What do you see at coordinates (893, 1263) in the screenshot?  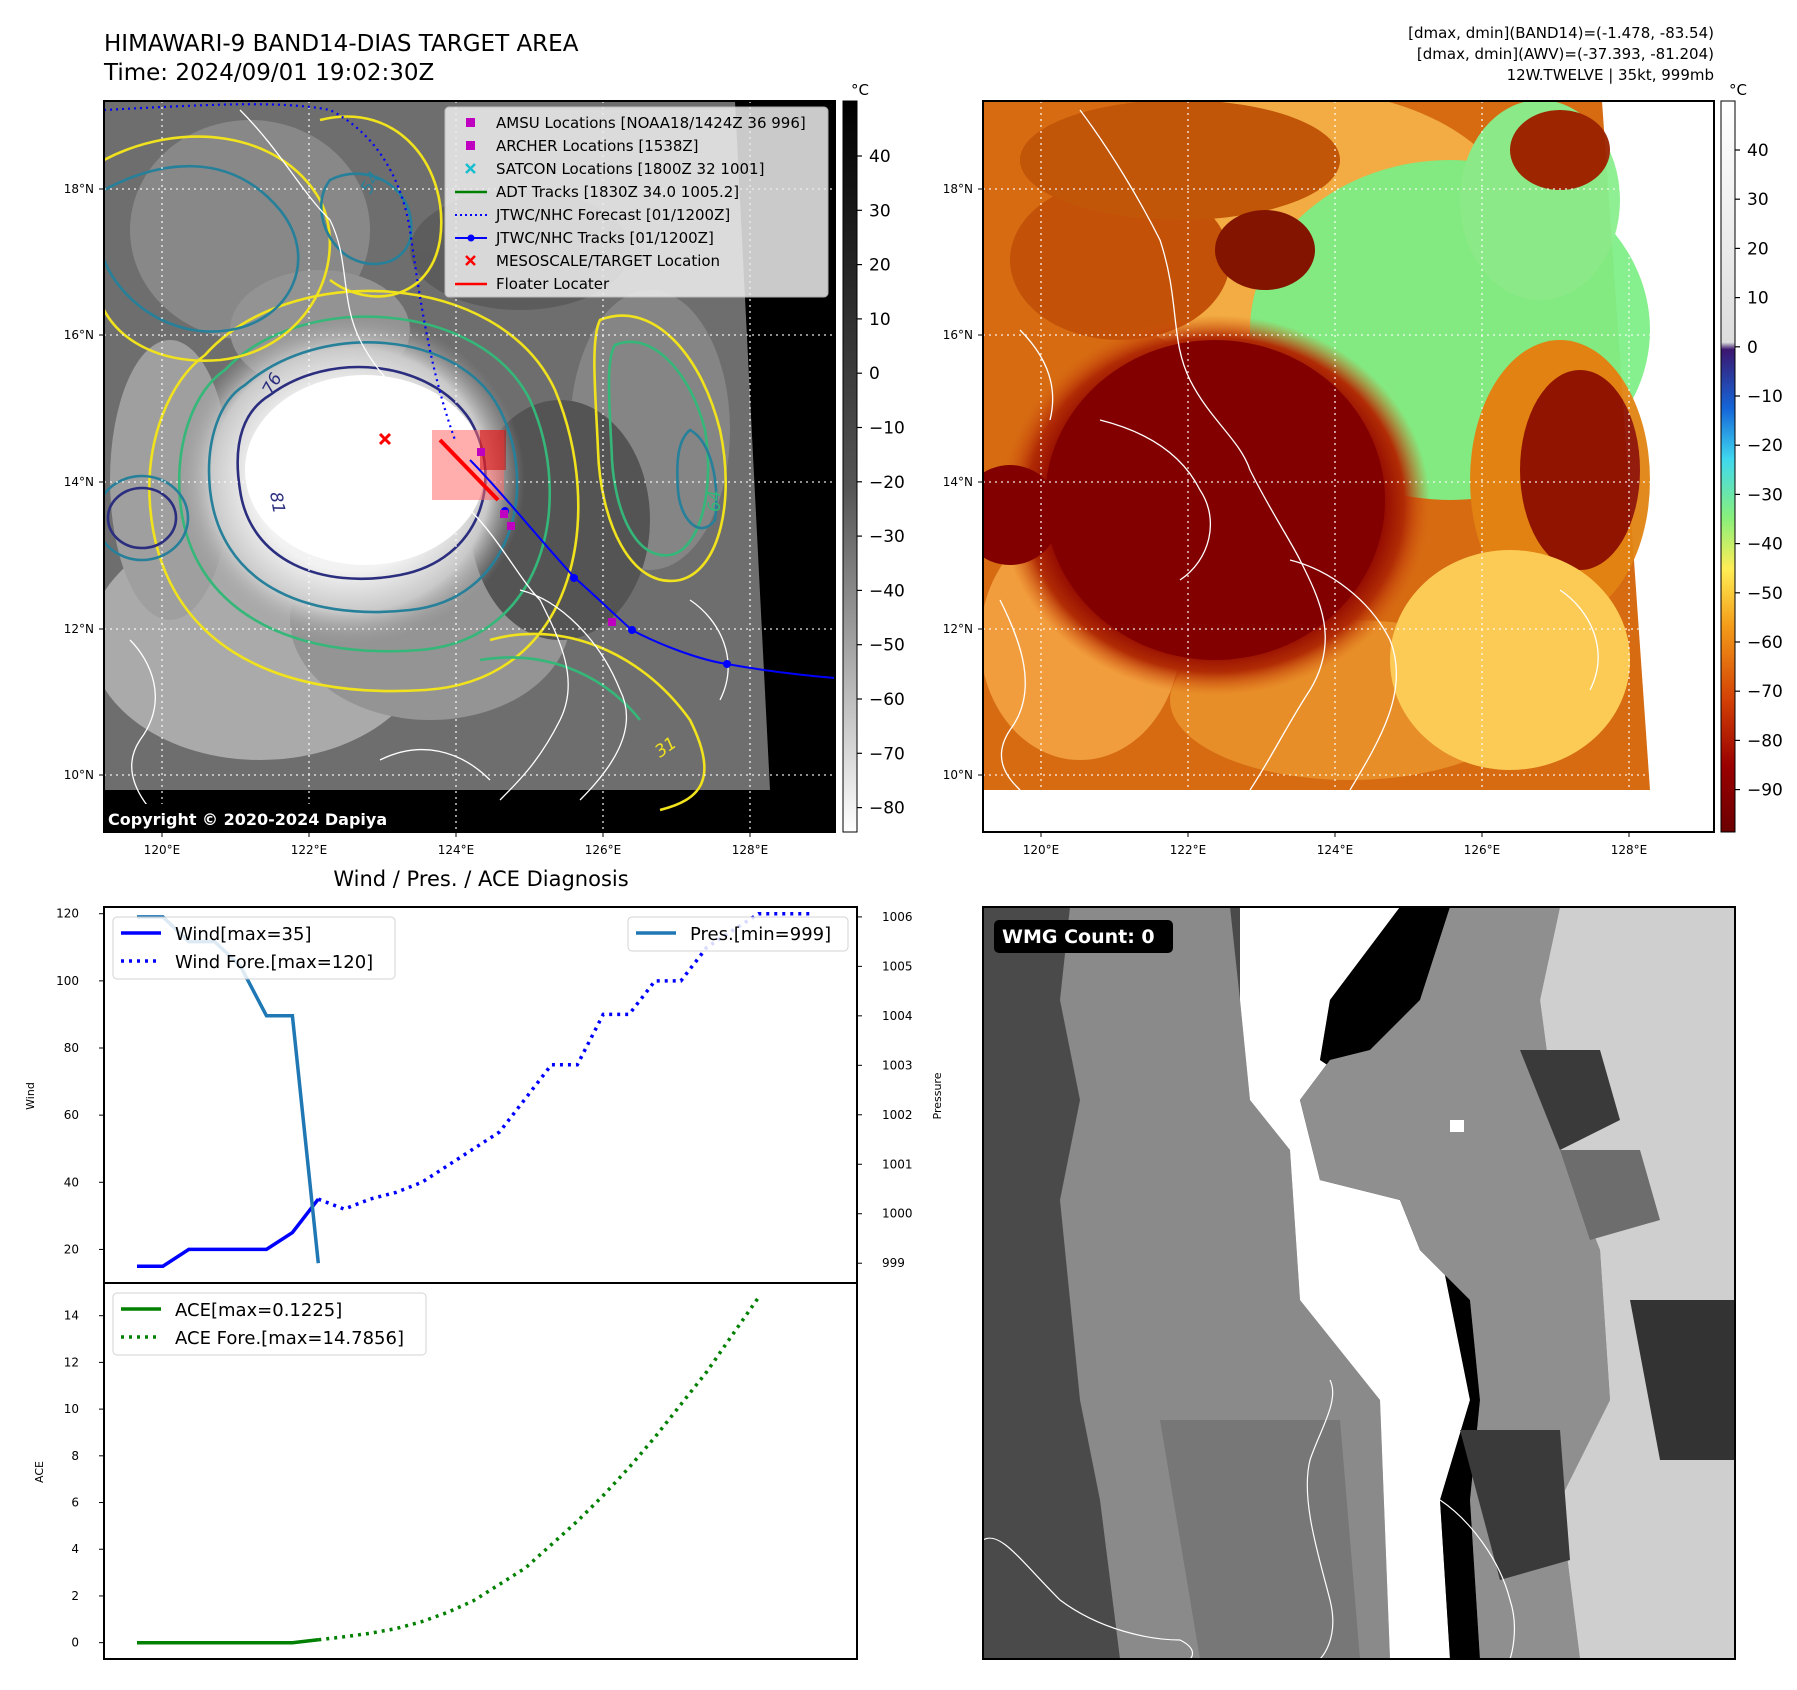 I see `pressure-tick-label: 999` at bounding box center [893, 1263].